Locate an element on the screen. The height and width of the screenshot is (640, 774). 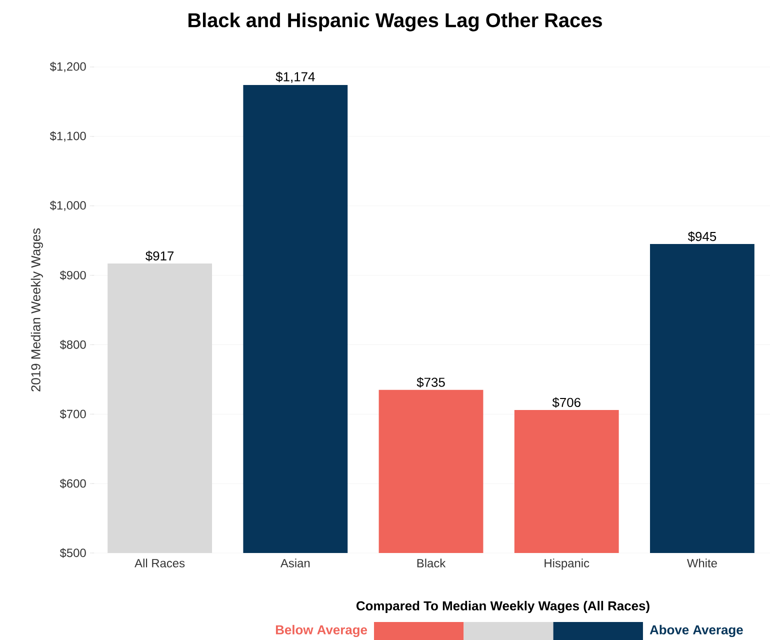
y-tick-label: $1,100 is located at coordinates (68, 136).